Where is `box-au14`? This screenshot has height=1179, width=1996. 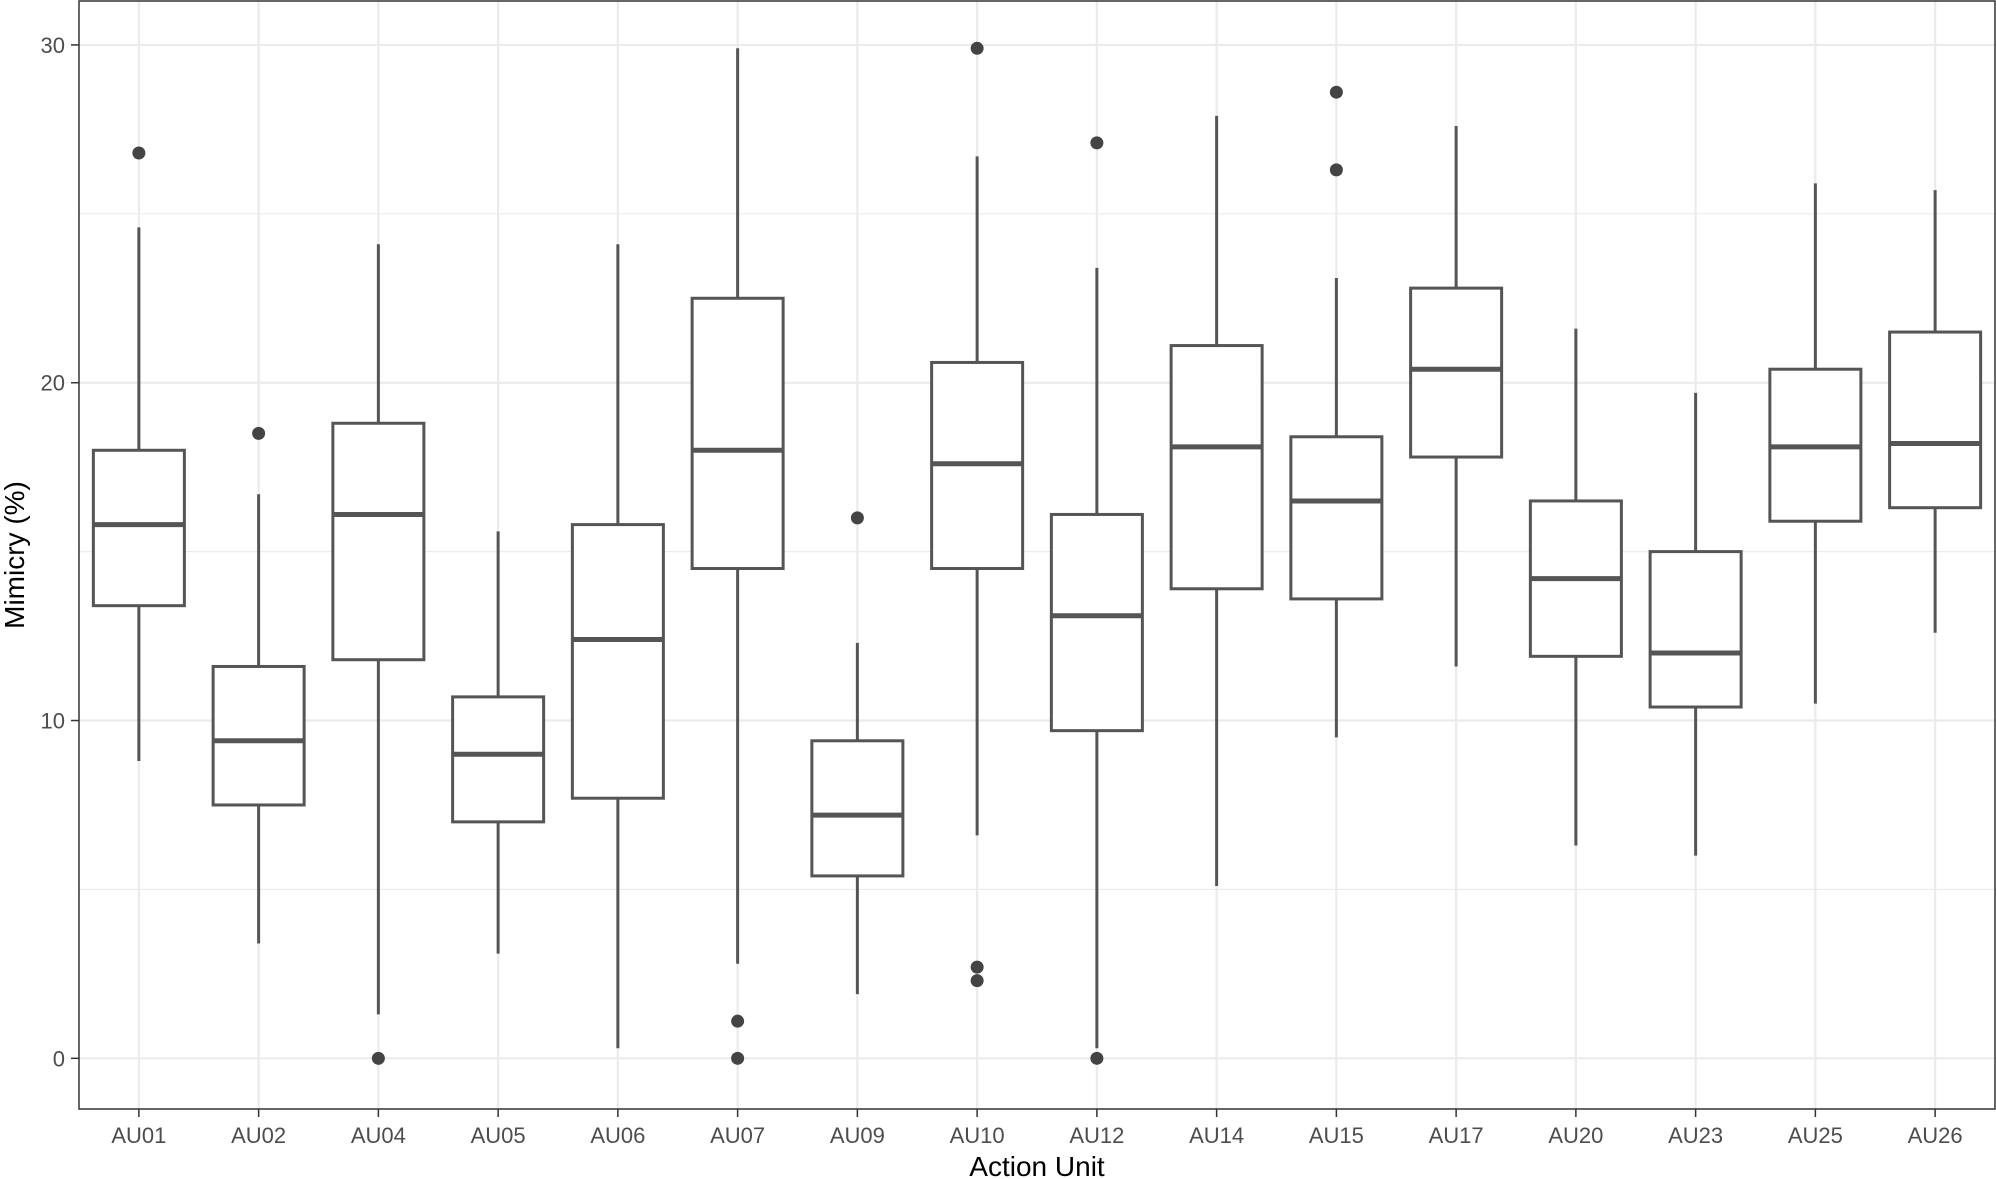
box-au14 is located at coordinates (1216, 501).